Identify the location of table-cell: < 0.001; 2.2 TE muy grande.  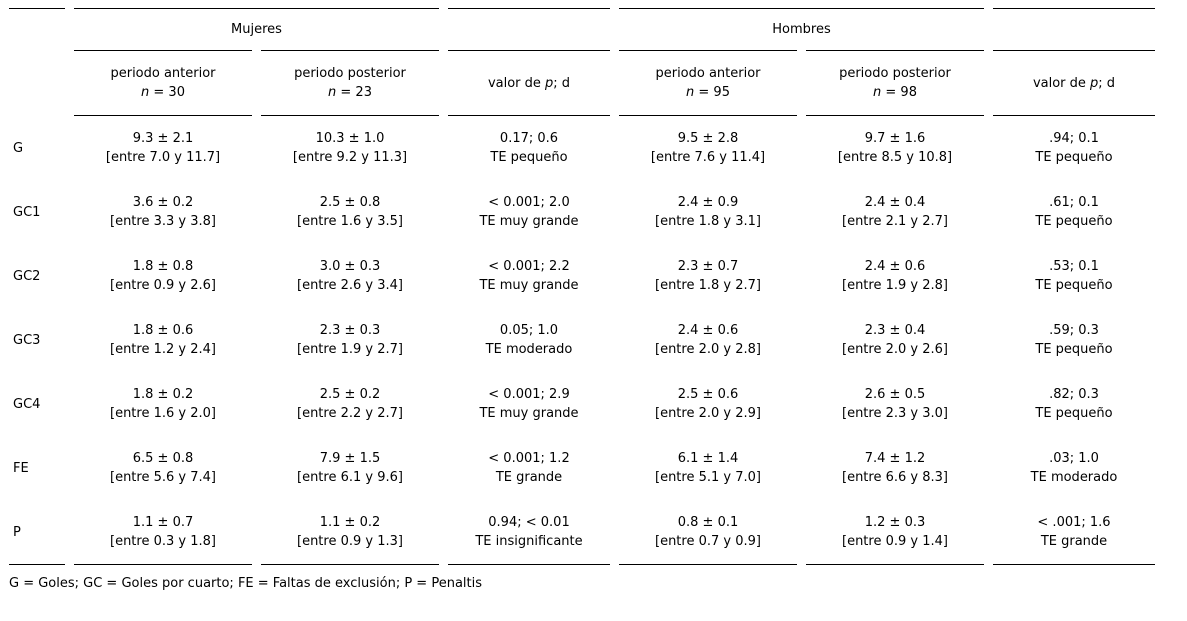
(529, 276).